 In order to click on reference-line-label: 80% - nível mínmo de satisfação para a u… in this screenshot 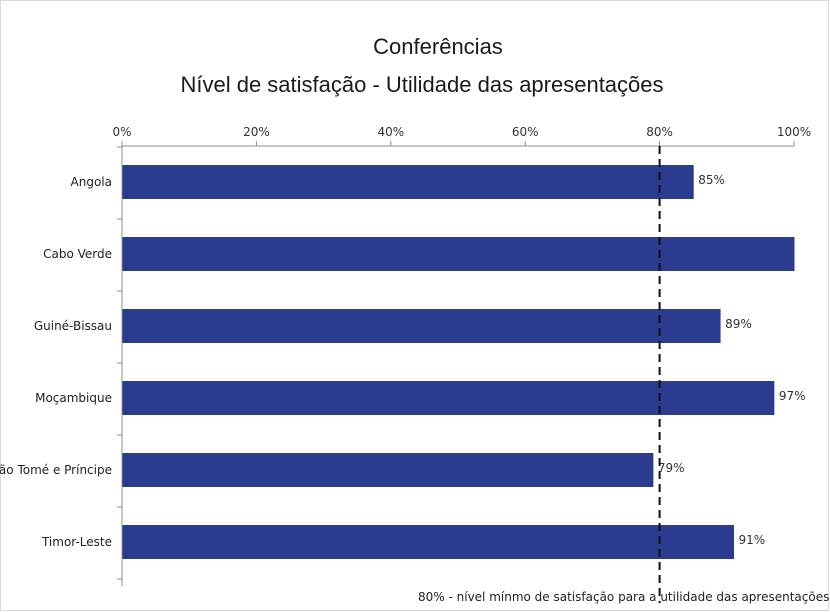, I will do `click(623, 597)`.